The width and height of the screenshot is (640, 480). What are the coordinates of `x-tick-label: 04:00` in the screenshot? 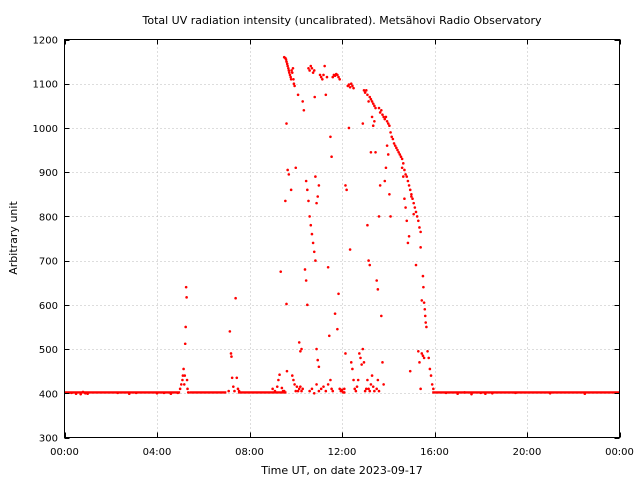 It's located at (157, 452).